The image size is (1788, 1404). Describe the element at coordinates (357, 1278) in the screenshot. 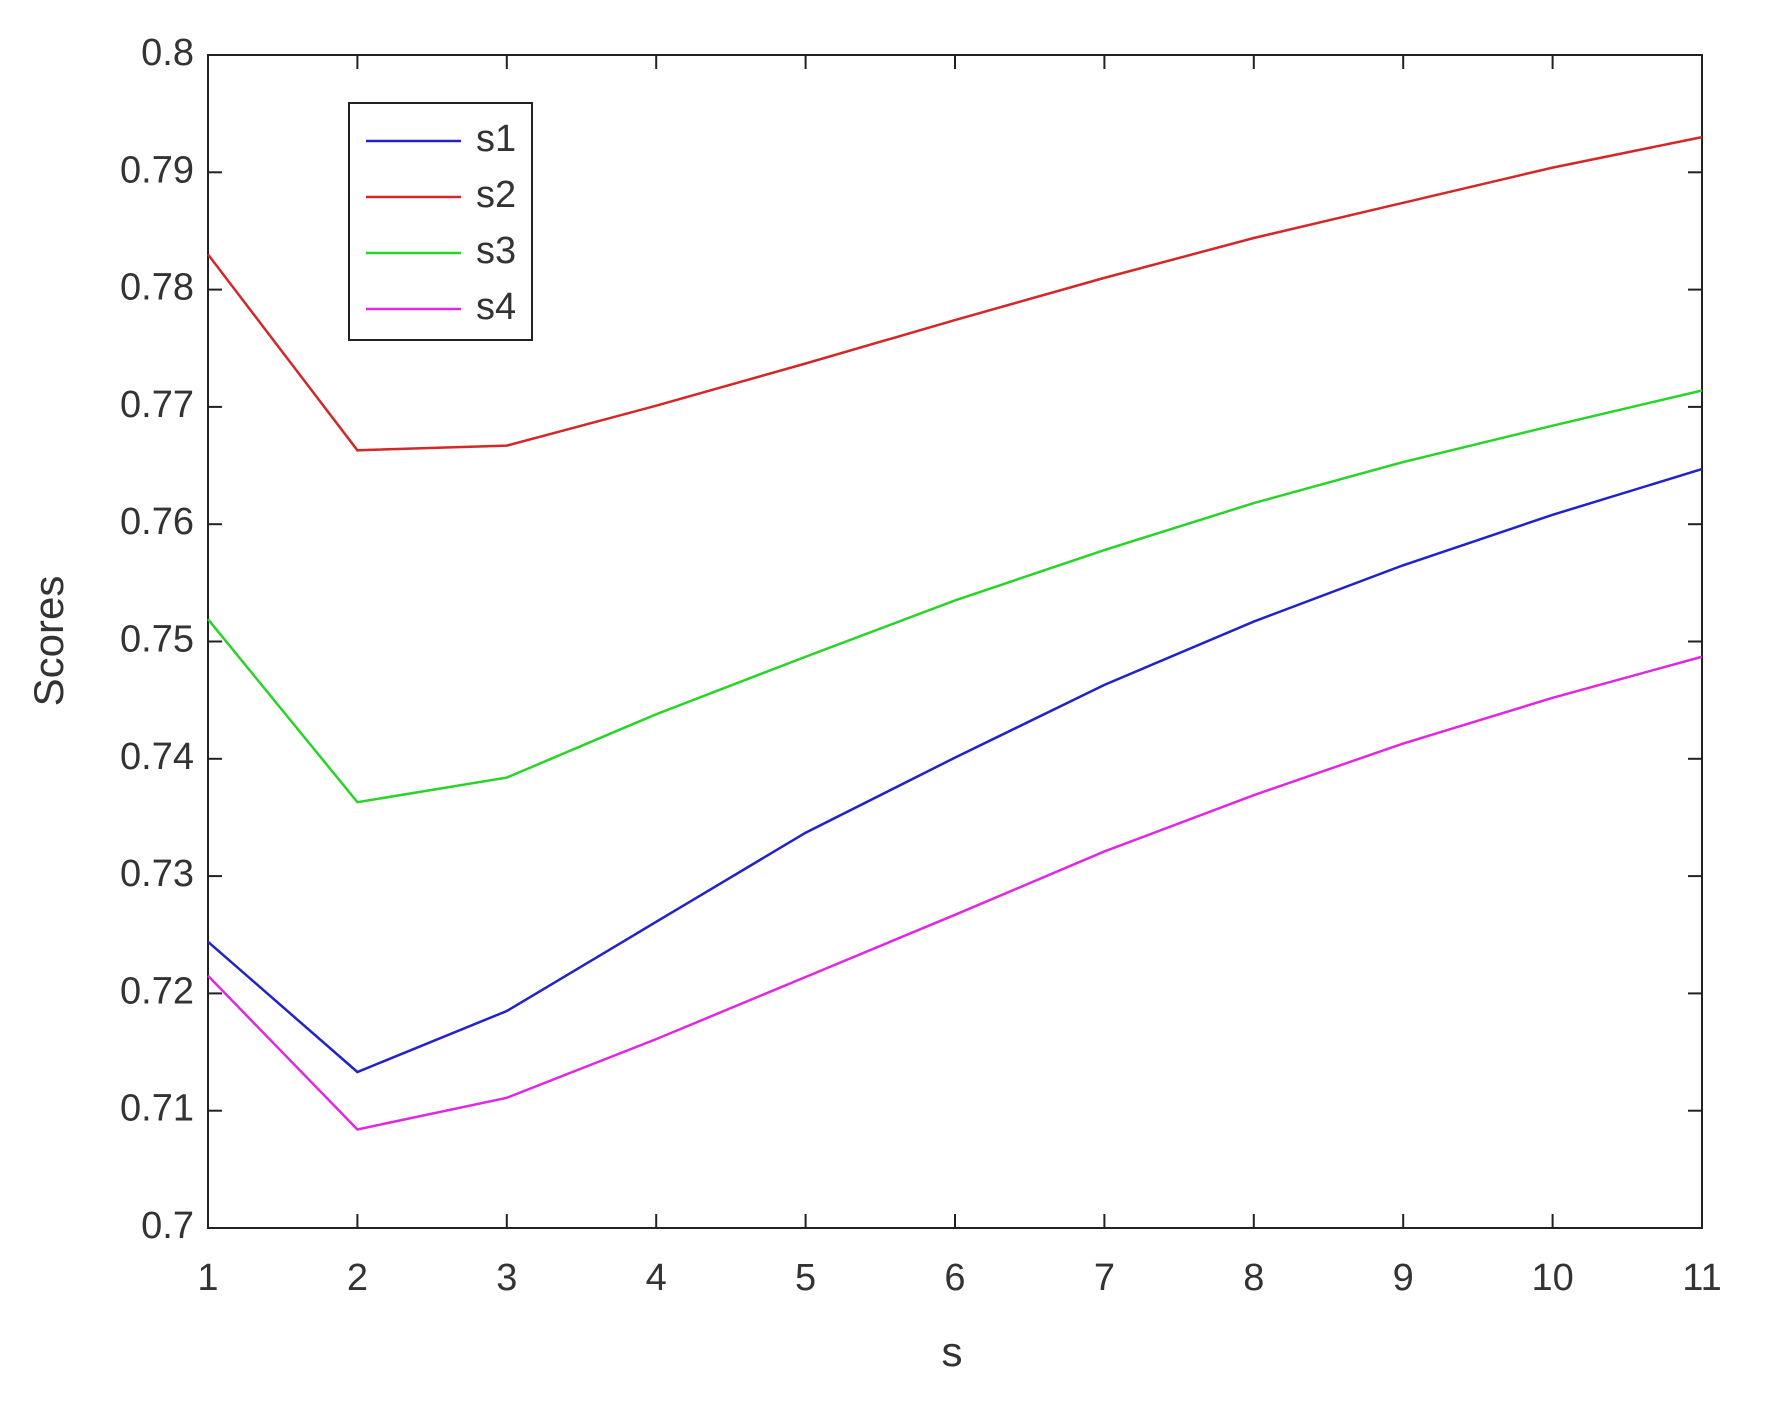

I see `x-tick-label: 2` at that location.